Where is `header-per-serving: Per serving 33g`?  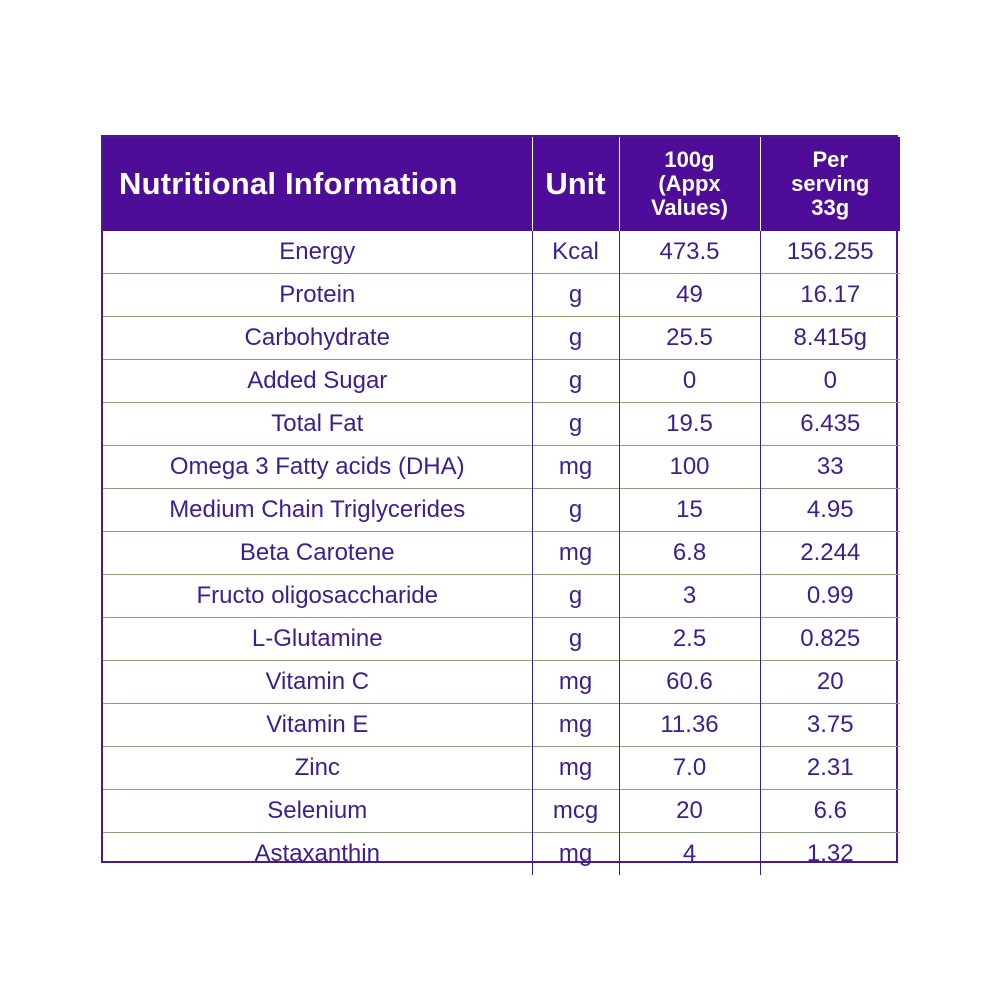
header-per-serving: Per serving 33g is located at coordinates (829, 184).